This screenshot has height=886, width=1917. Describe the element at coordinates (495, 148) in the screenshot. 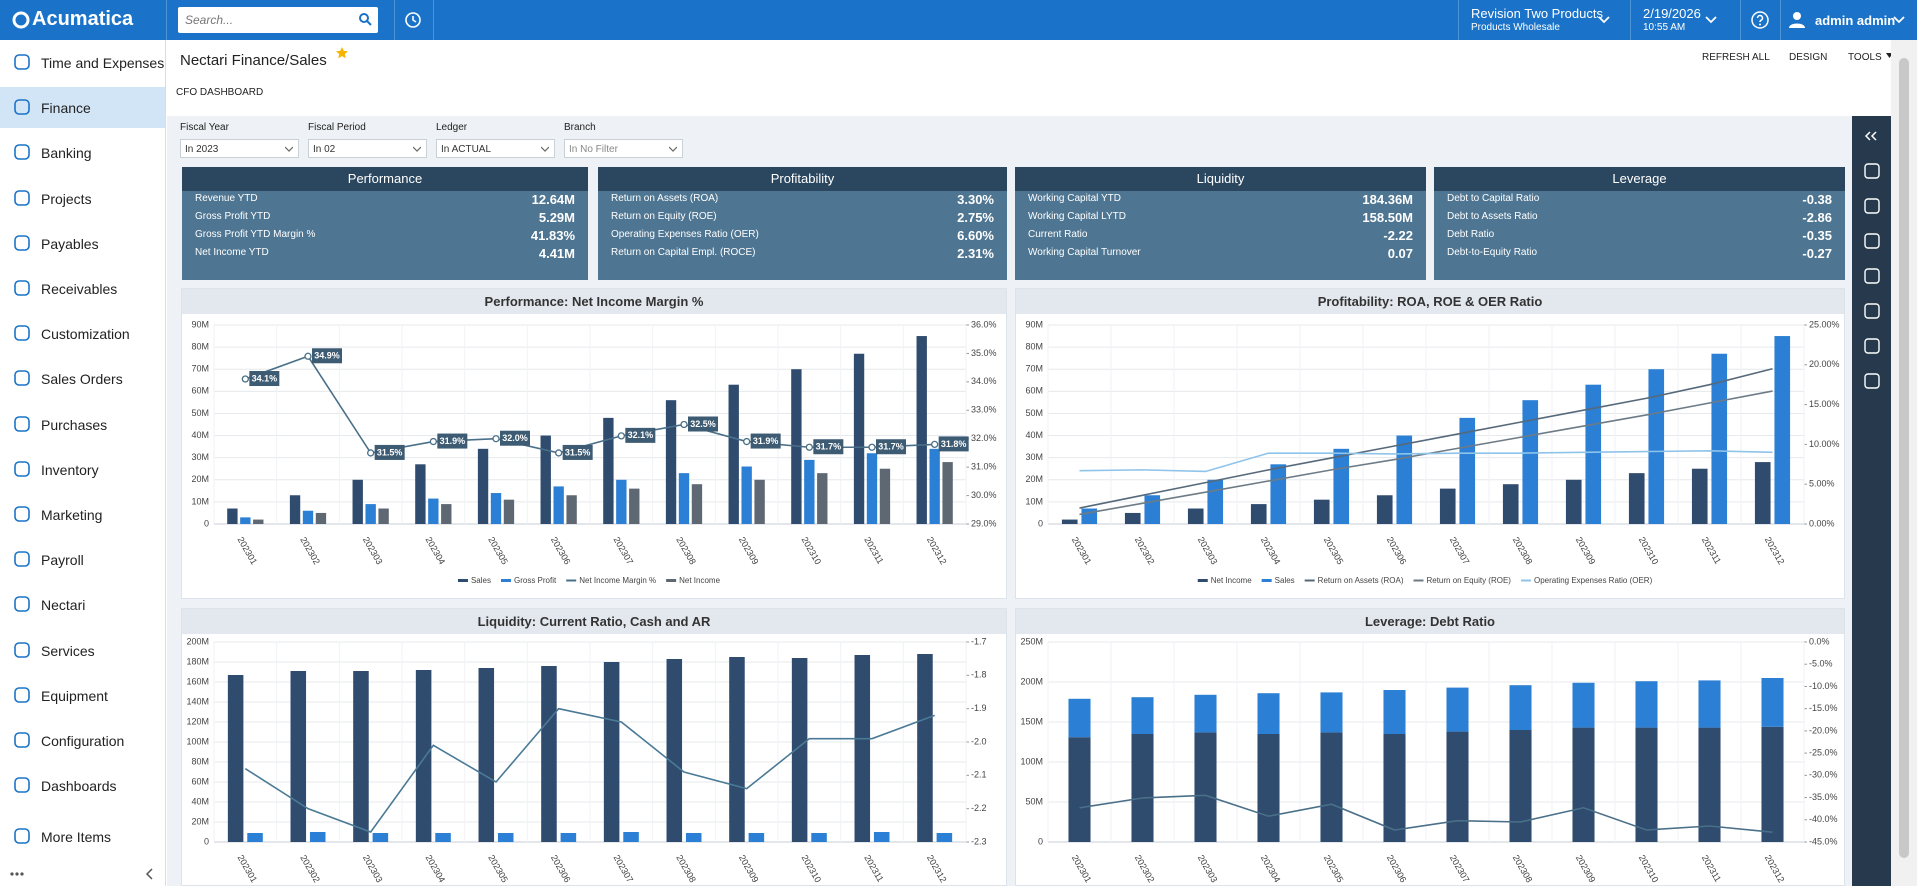

I see `filter-select: In ACTUAL` at that location.